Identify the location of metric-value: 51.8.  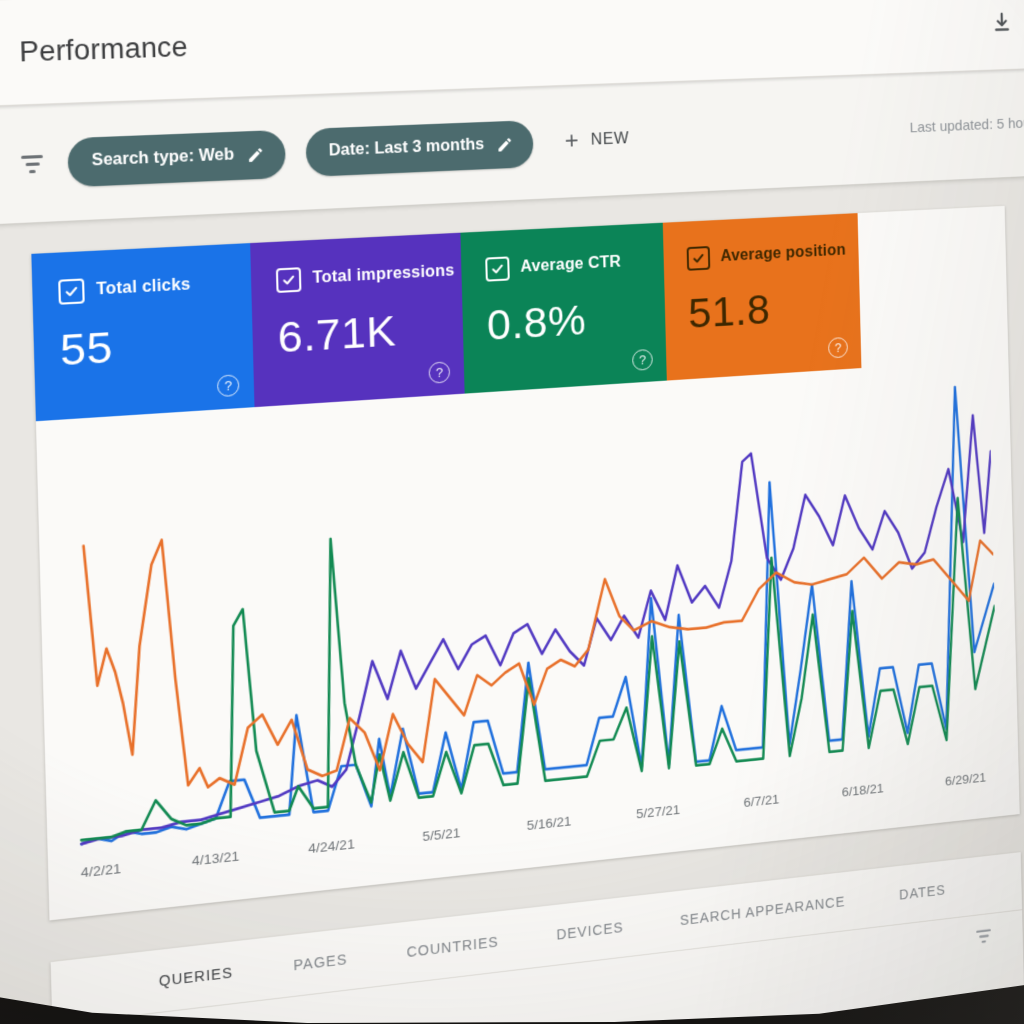
(729, 311).